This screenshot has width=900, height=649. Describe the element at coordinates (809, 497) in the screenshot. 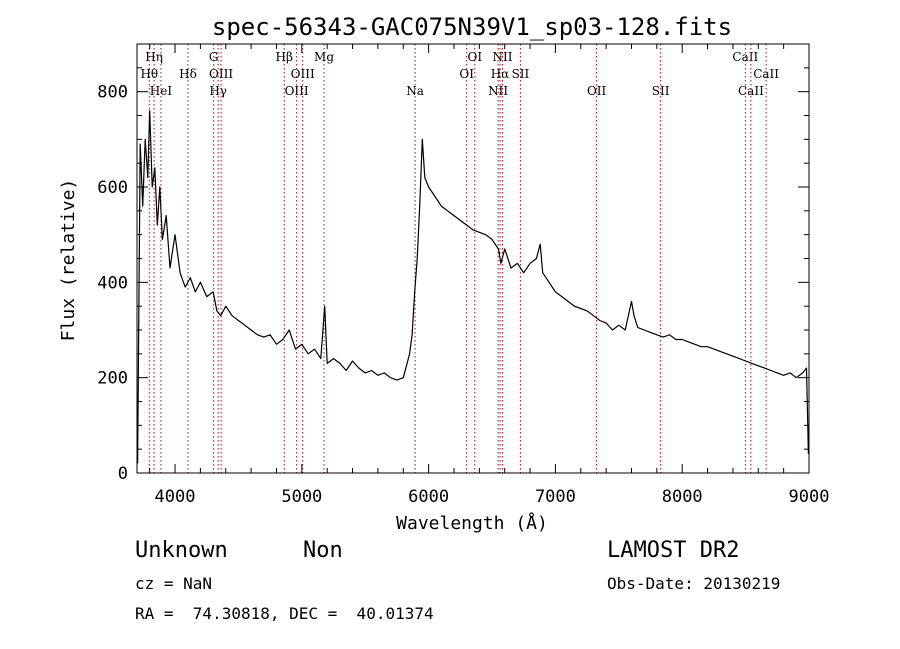

I see `x-tick-label-5: 9000` at that location.